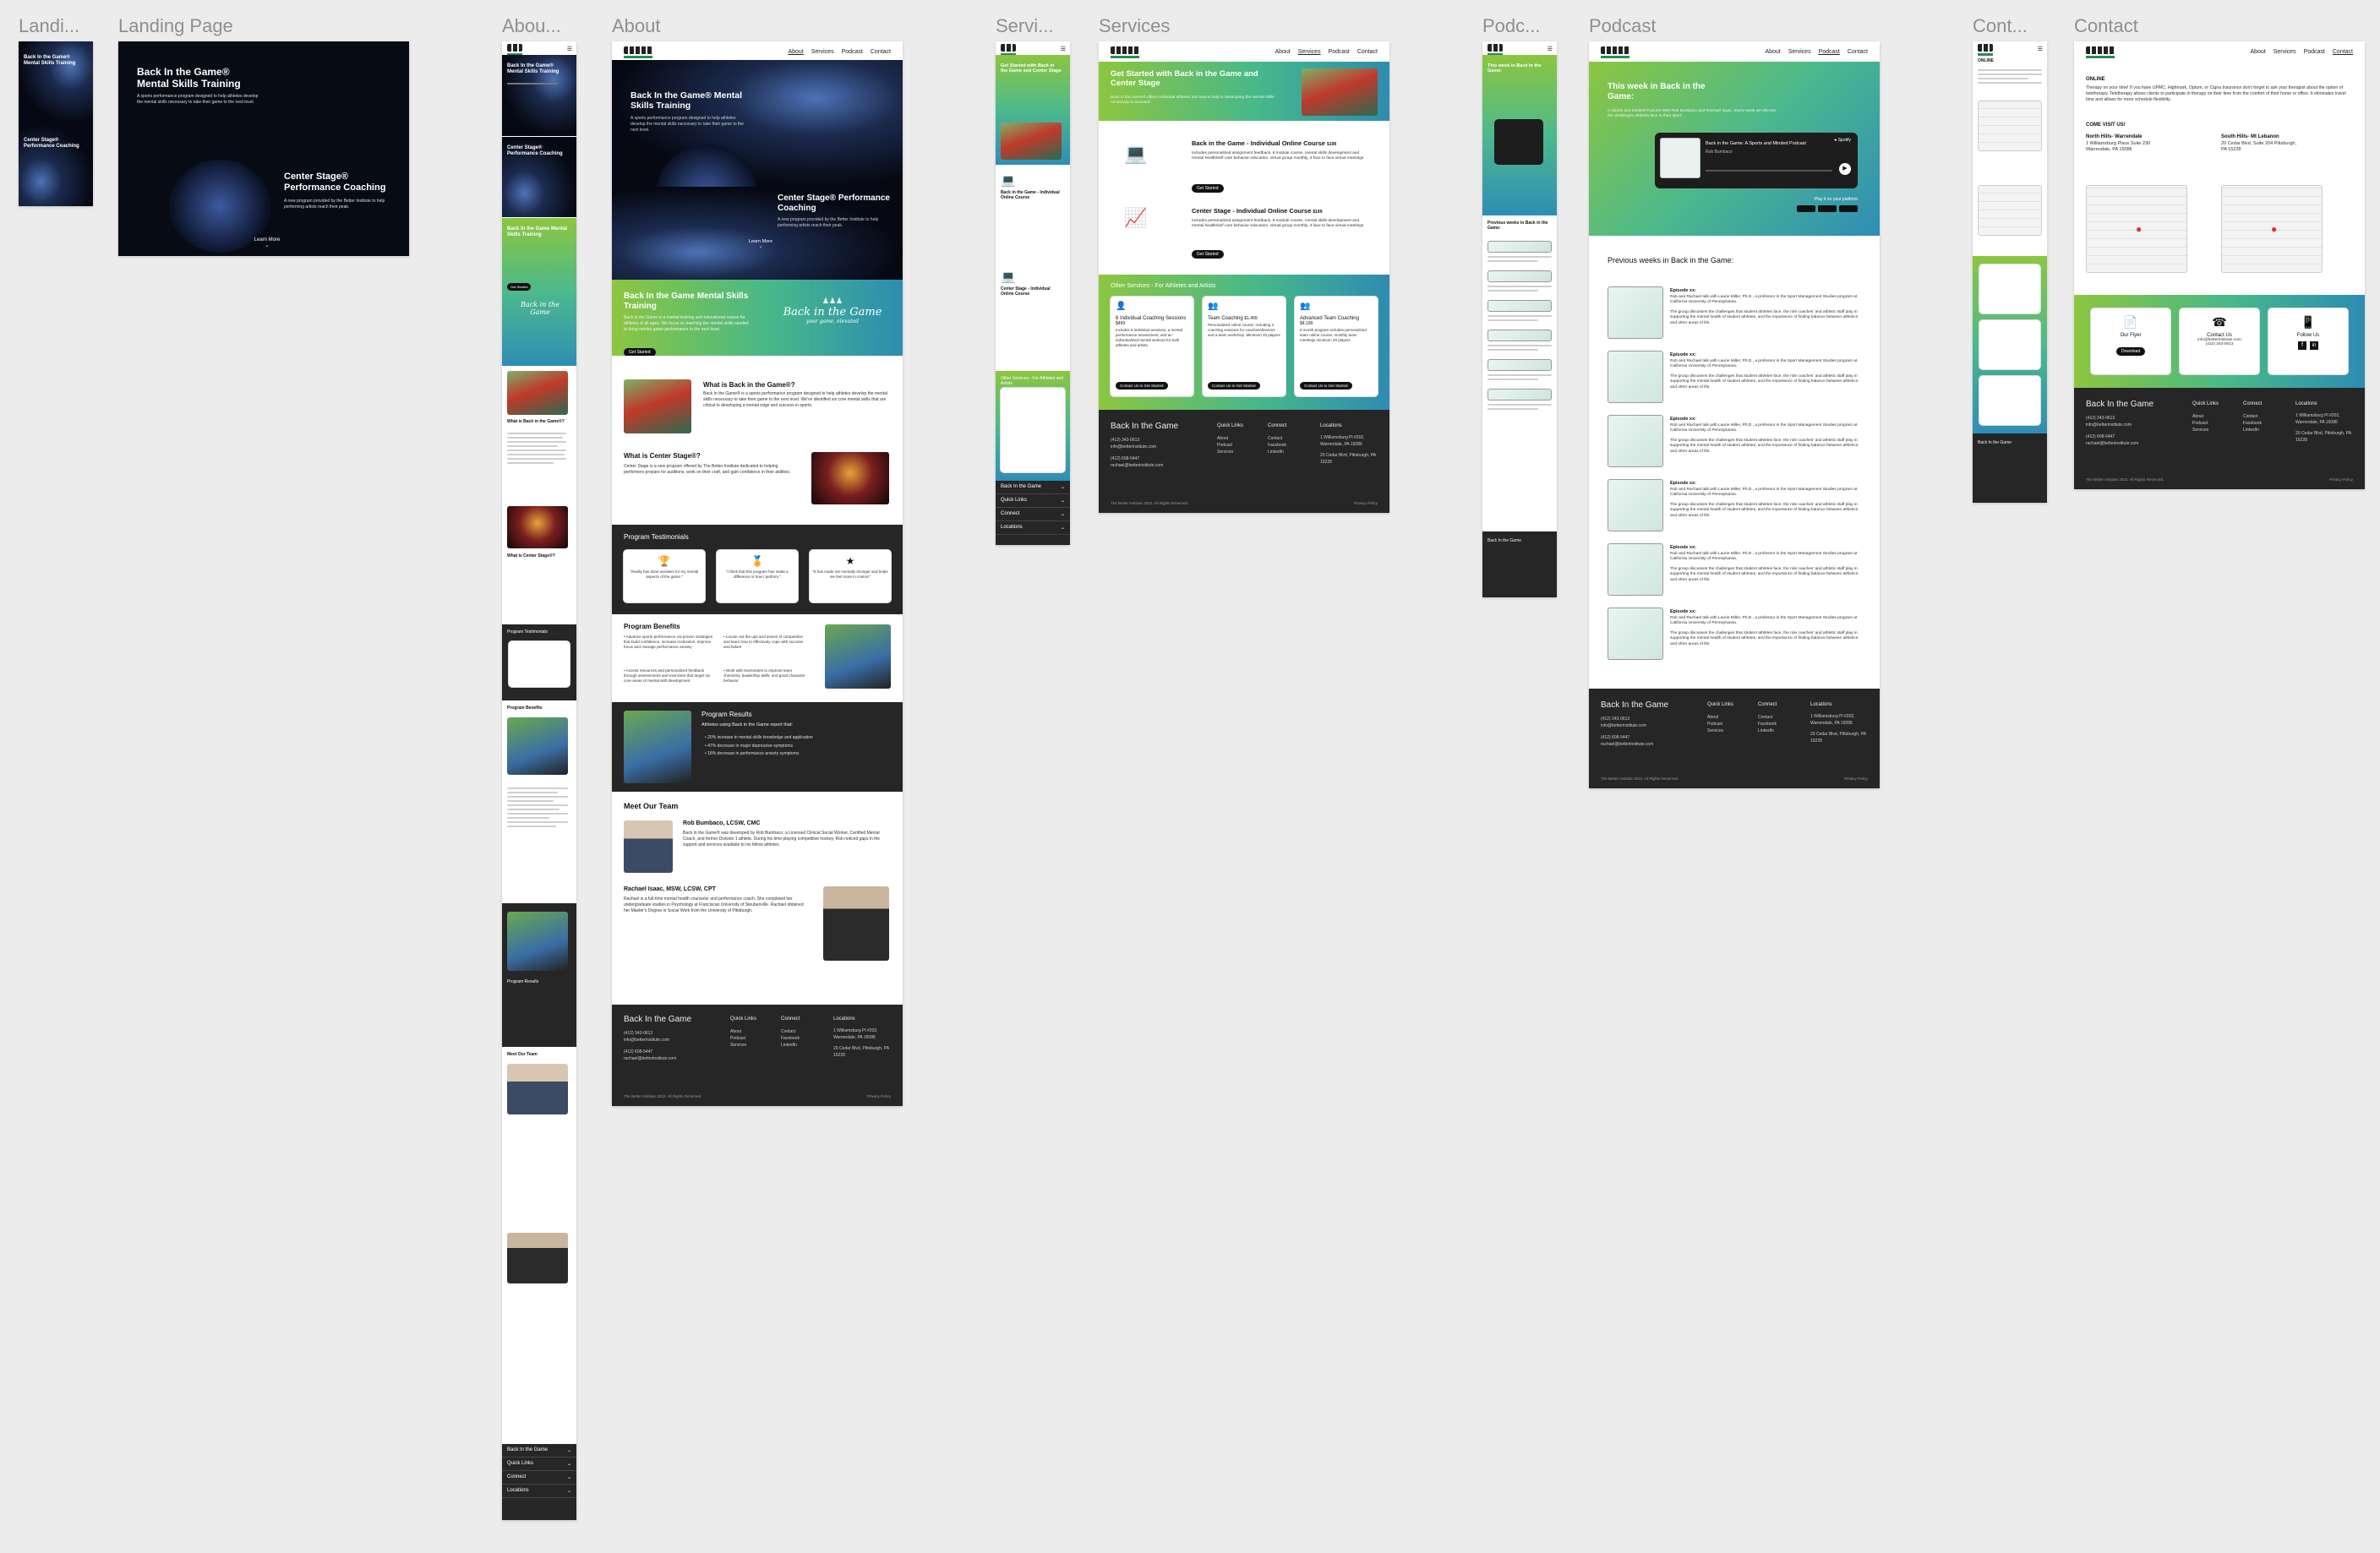  What do you see at coordinates (1806, 208) in the screenshot?
I see `apple-podcasts-icon` at bounding box center [1806, 208].